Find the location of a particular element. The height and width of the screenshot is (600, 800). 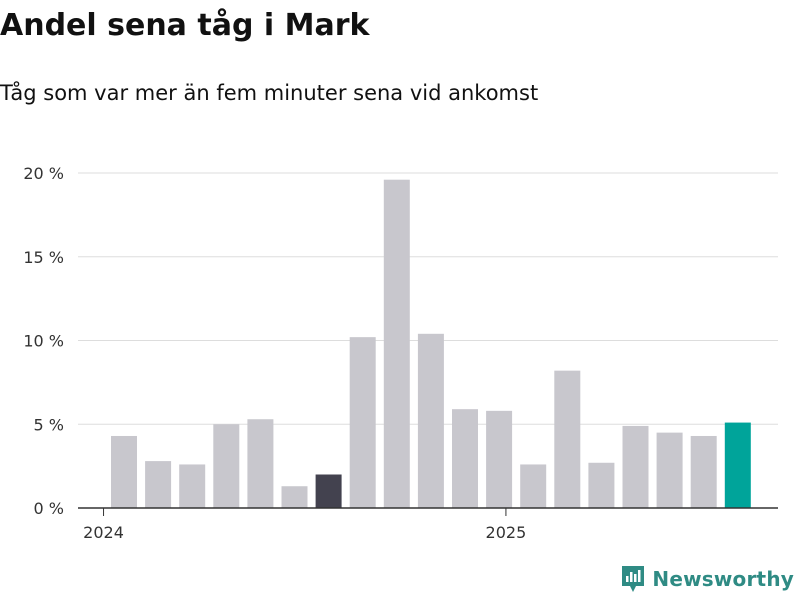

y-tick-label: 5 % is located at coordinates (49, 424).